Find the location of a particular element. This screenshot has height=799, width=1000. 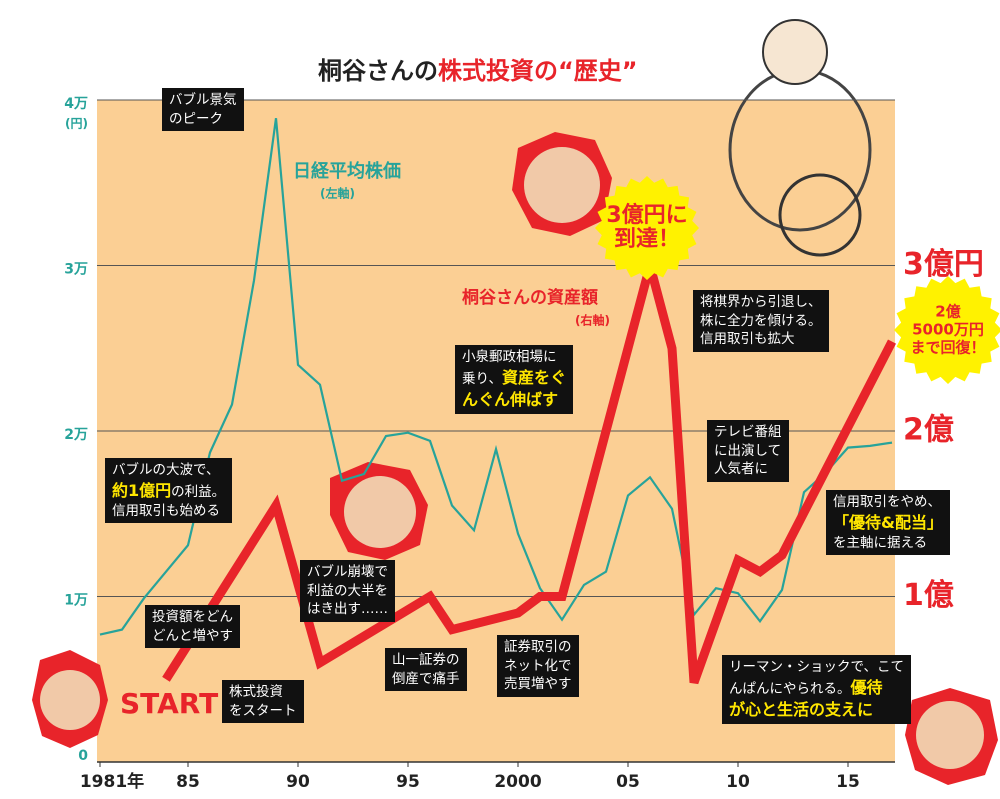

annotation-text: テレビ番組 is located at coordinates (748, 432).